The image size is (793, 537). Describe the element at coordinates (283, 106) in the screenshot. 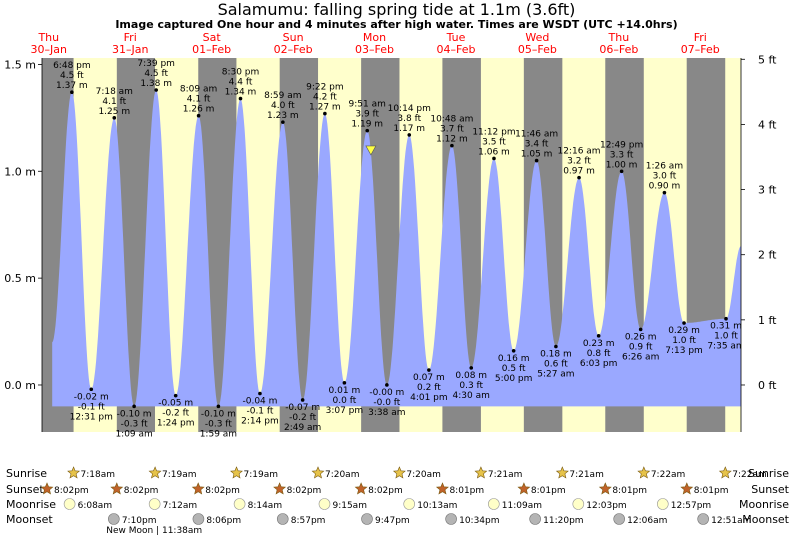

I see `high-tide-ft-label-11: 4.0 ft` at that location.